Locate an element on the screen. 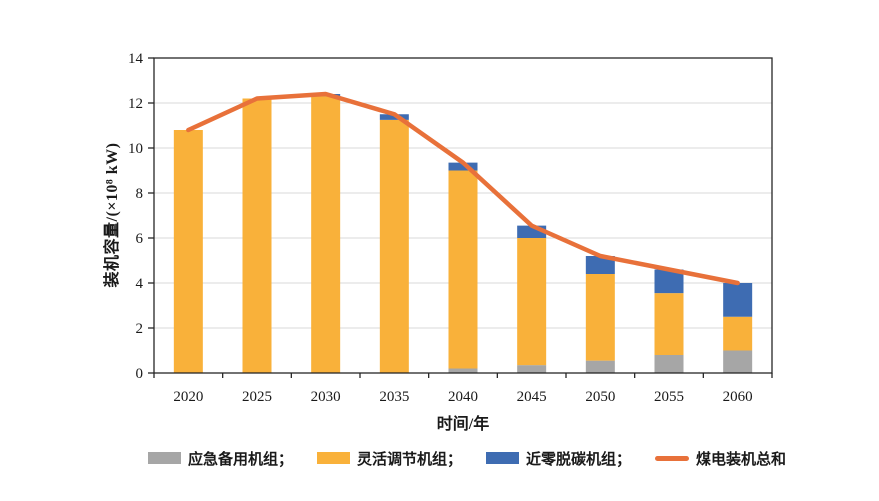 The image size is (879, 501). y-tick-label: 8 is located at coordinates (140, 194).